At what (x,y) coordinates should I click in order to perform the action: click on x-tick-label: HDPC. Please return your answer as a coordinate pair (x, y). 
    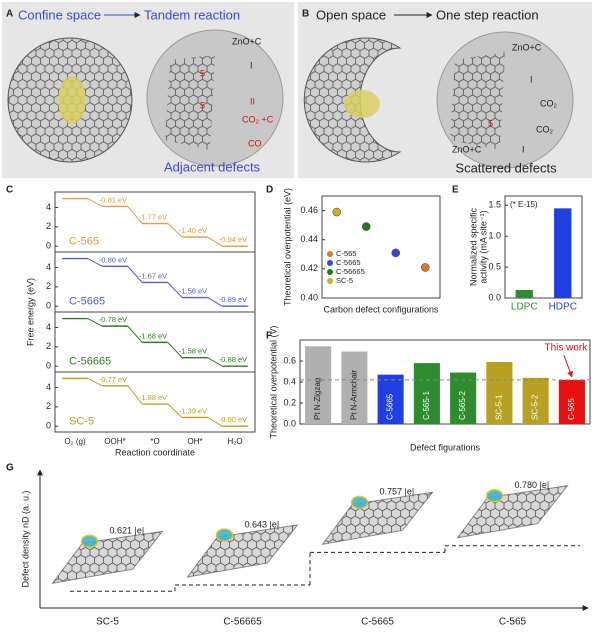
    Looking at the image, I should click on (563, 307).